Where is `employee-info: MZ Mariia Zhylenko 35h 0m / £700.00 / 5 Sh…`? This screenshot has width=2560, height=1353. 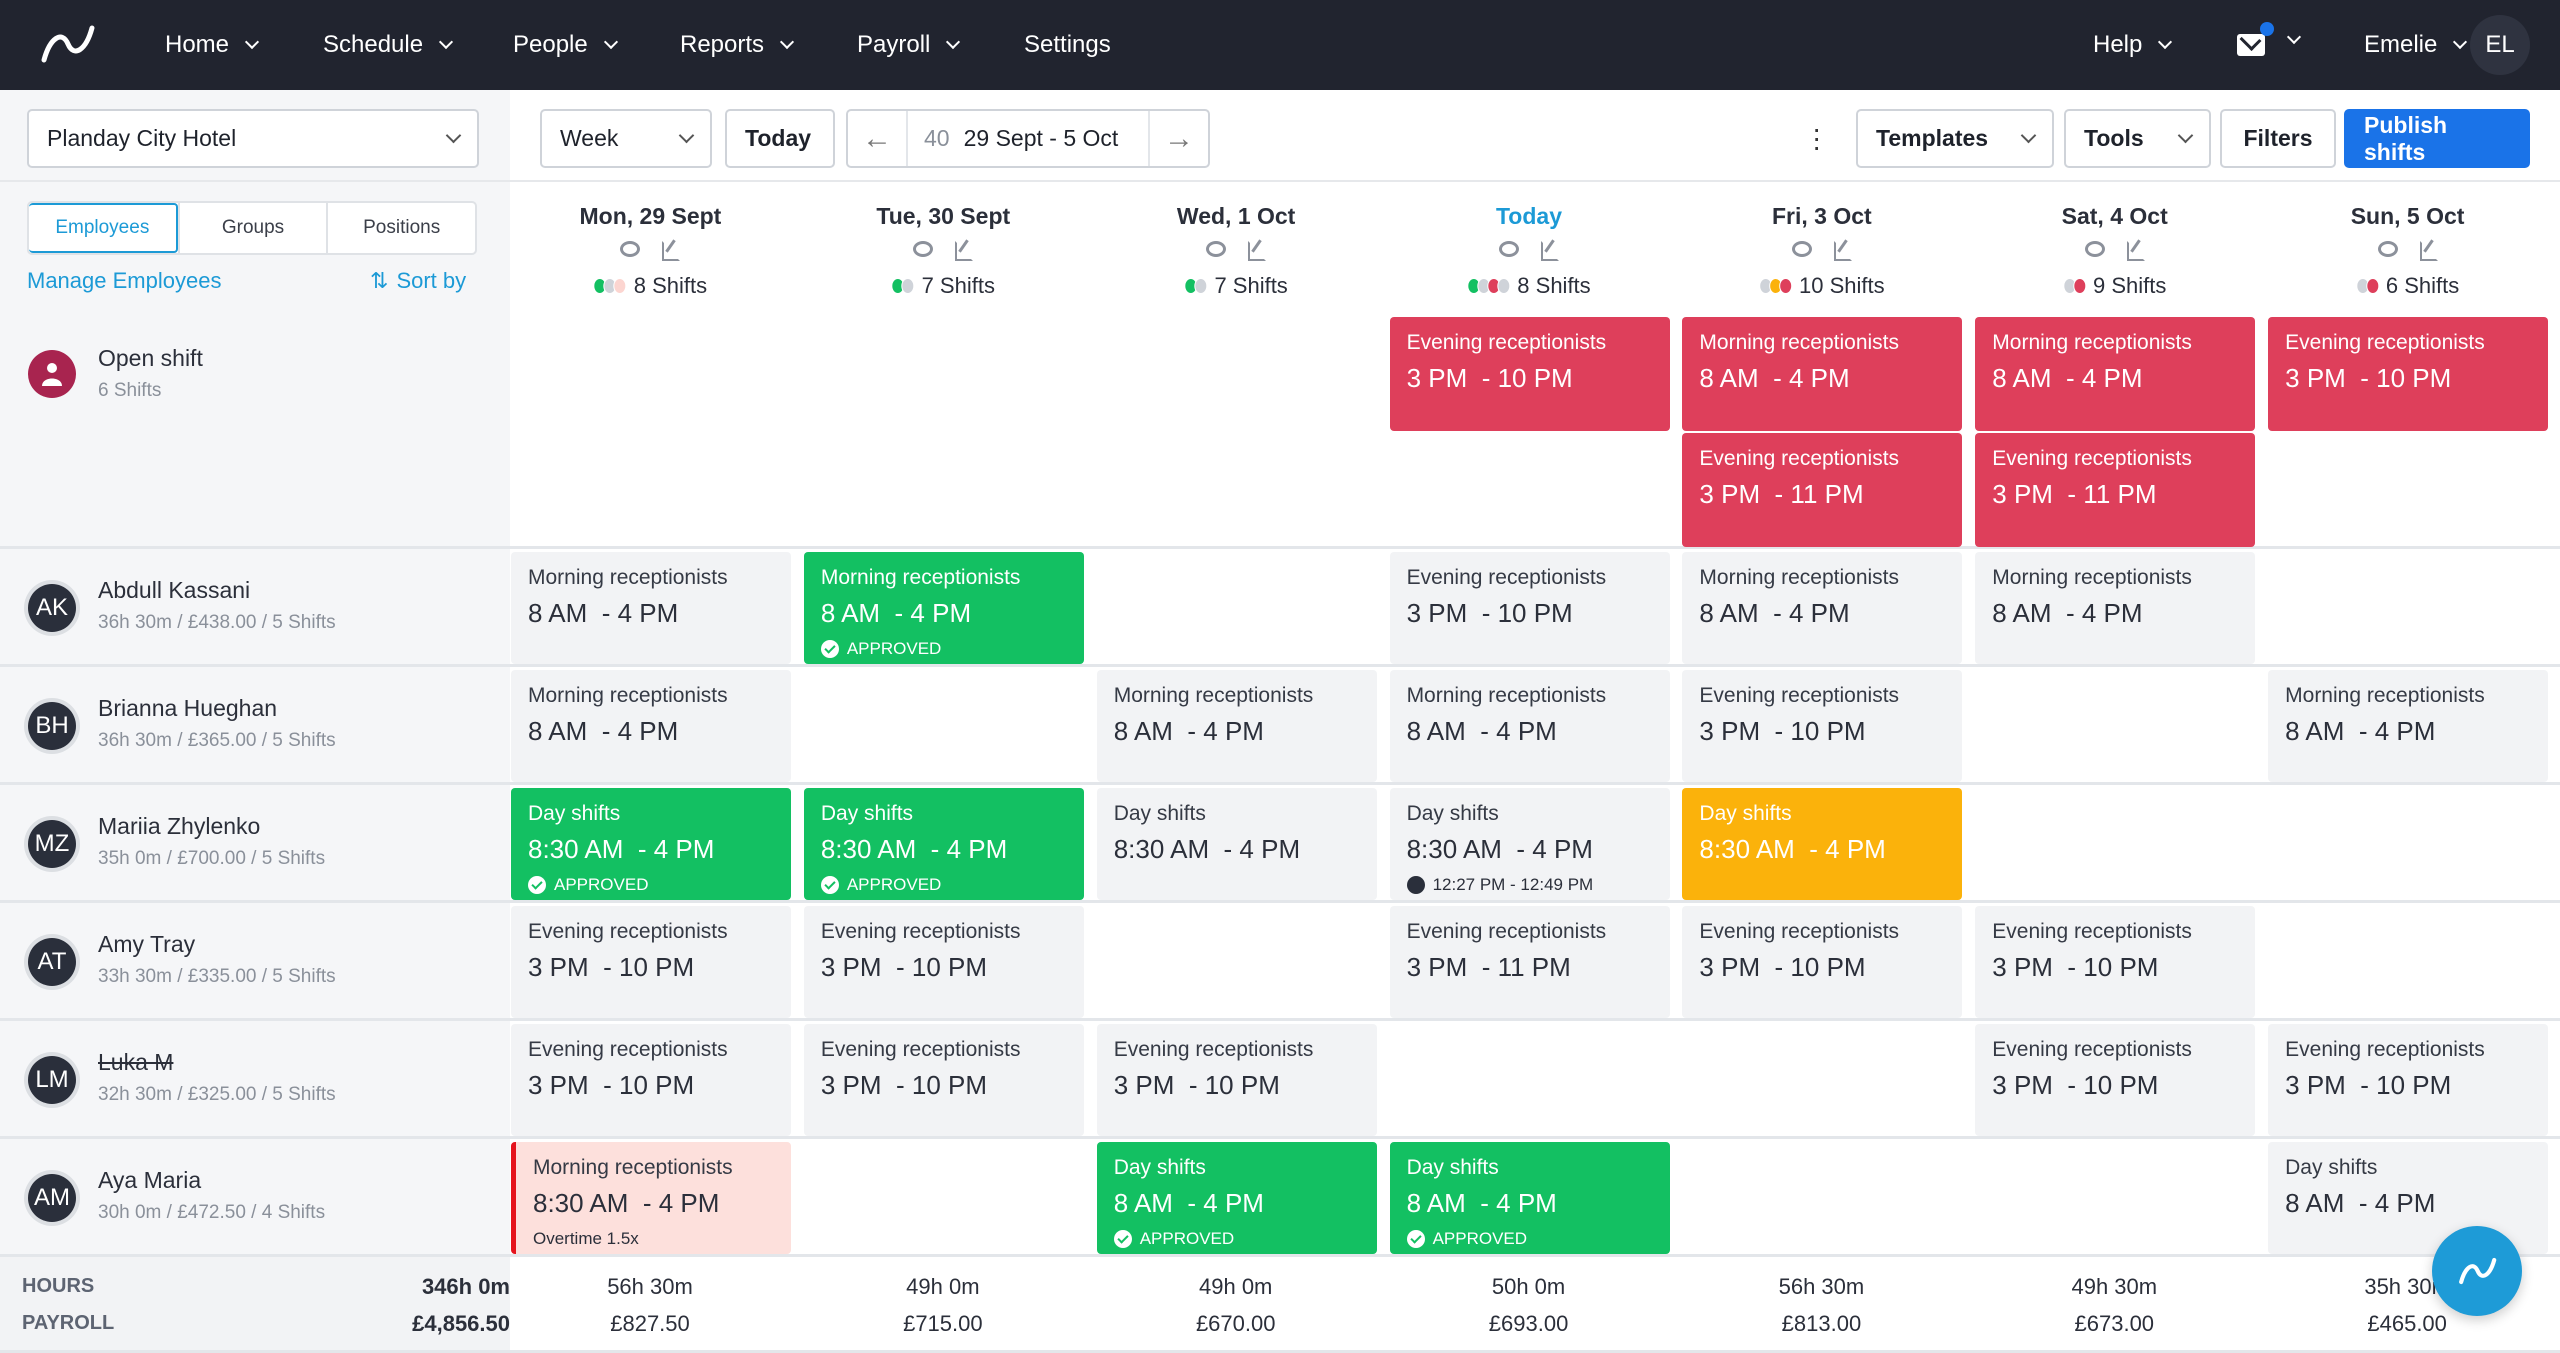 employee-info: MZ Mariia Zhylenko 35h 0m / £700.00 / 5 Sh… is located at coordinates (255, 842).